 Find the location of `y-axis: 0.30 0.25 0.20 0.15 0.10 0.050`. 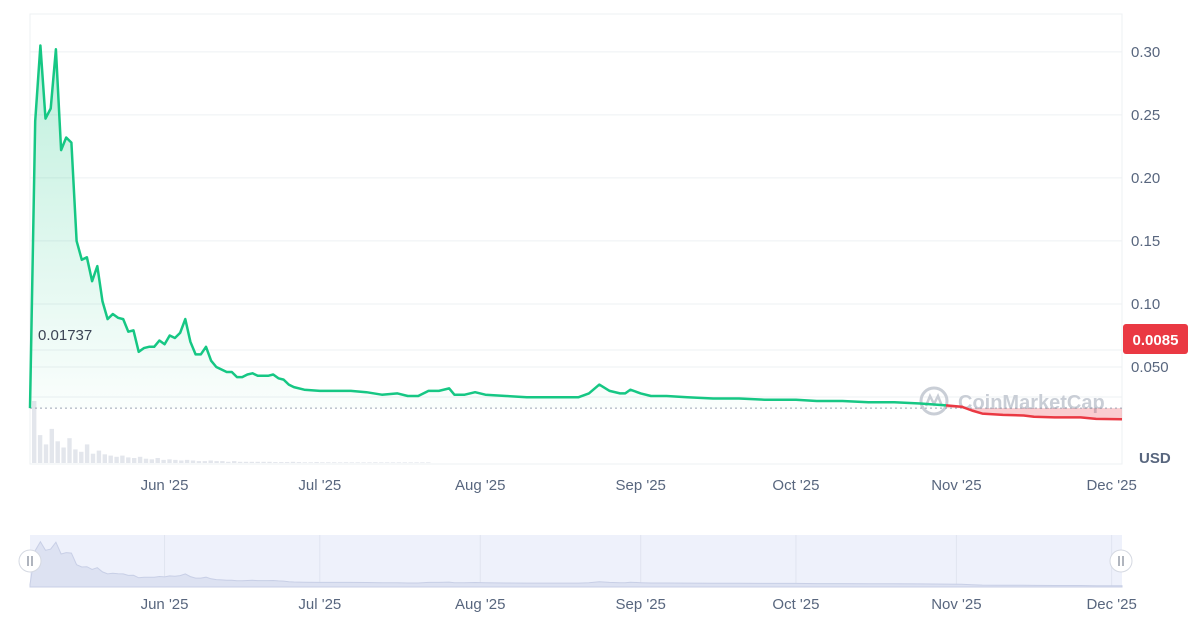

y-axis: 0.30 0.25 0.20 0.15 0.10 0.050 is located at coordinates (1150, 210).